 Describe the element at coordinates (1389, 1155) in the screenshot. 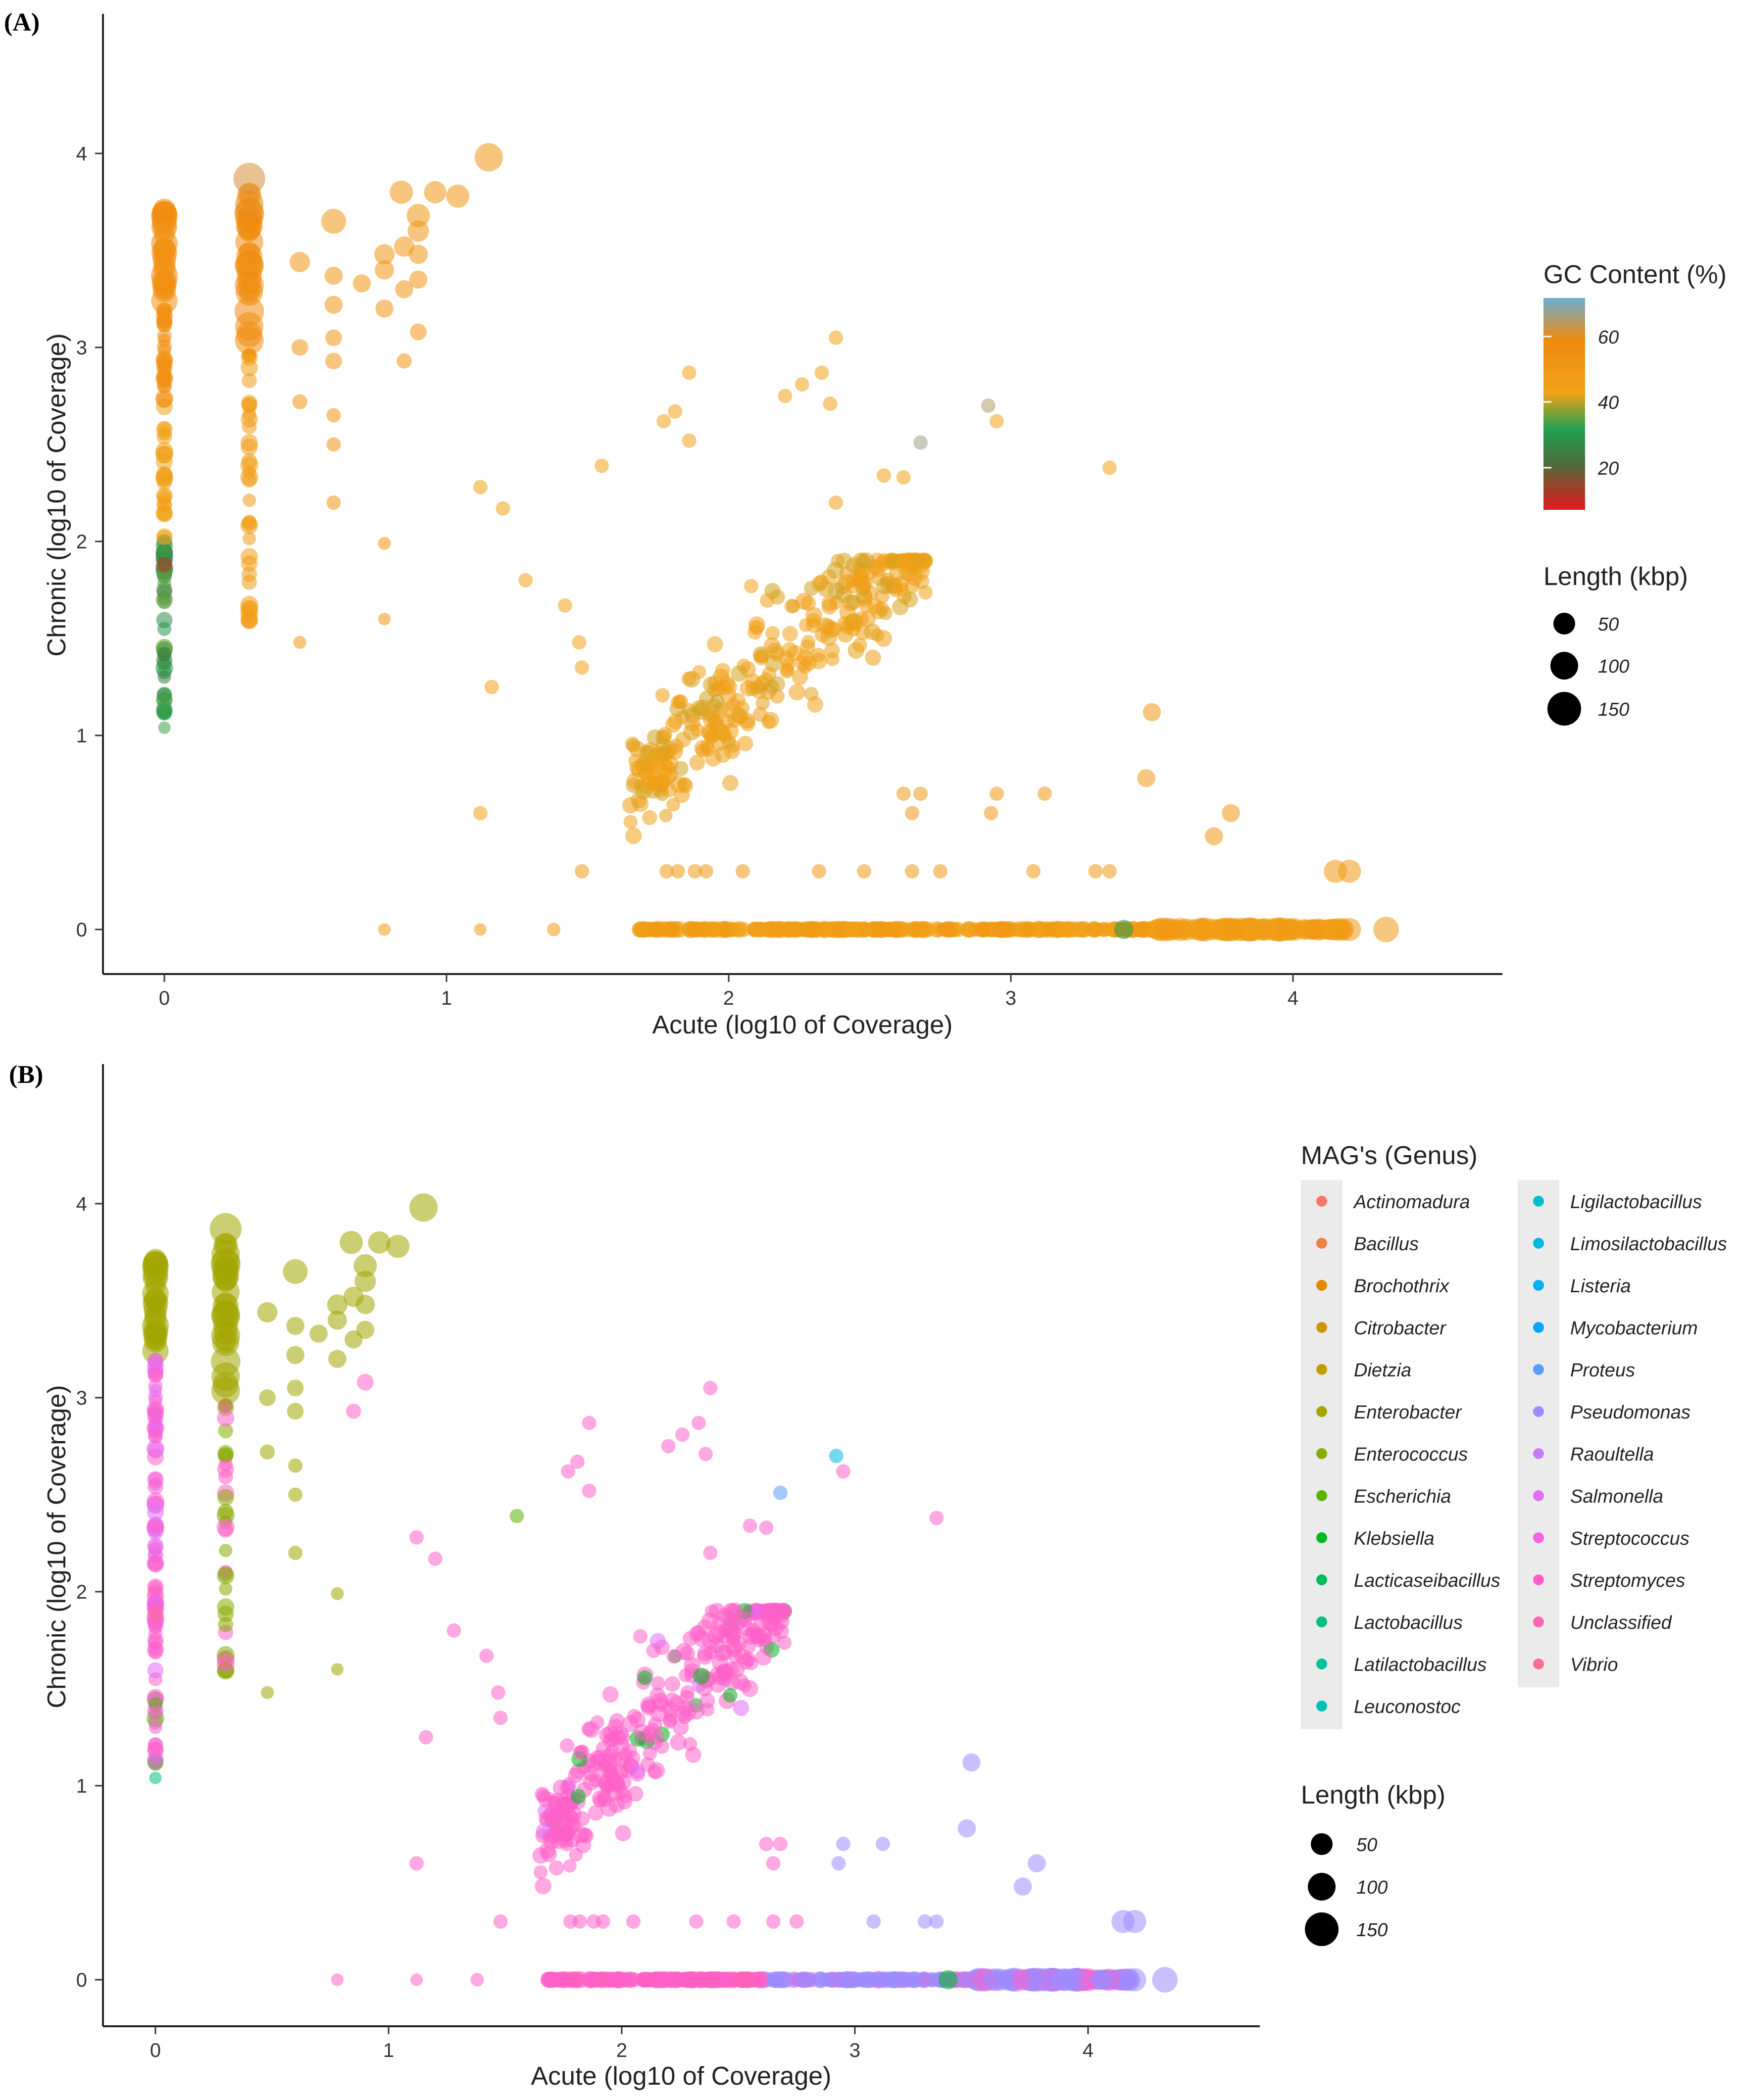

I see `genus-legend-title: MAG's (Genus)` at that location.